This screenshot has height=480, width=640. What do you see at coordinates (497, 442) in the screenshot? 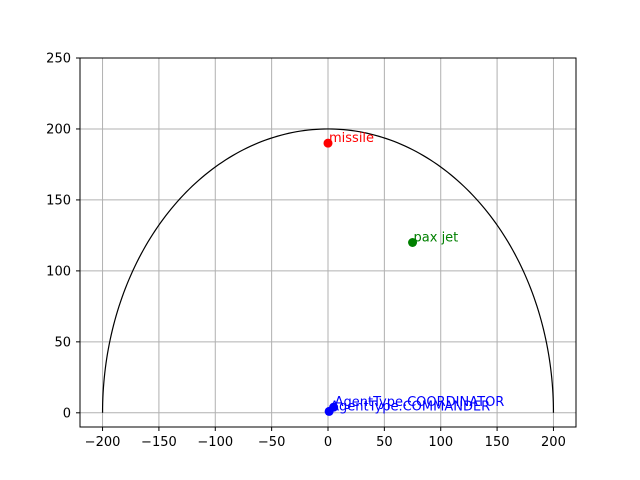
I see `x-tick-label: 150` at bounding box center [497, 442].